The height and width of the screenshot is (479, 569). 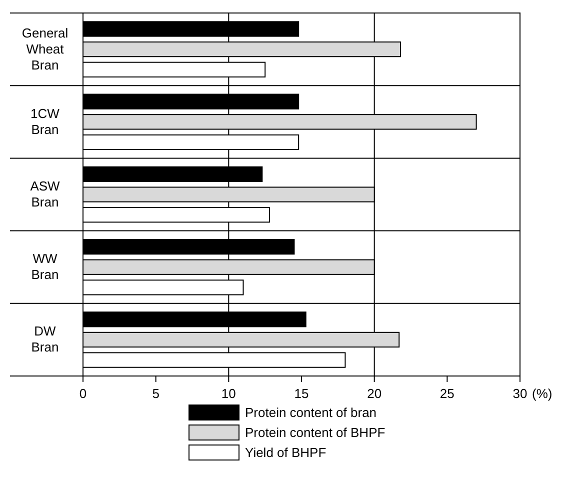 What do you see at coordinates (285, 452) in the screenshot?
I see `legend-label: Yield of BHPF` at bounding box center [285, 452].